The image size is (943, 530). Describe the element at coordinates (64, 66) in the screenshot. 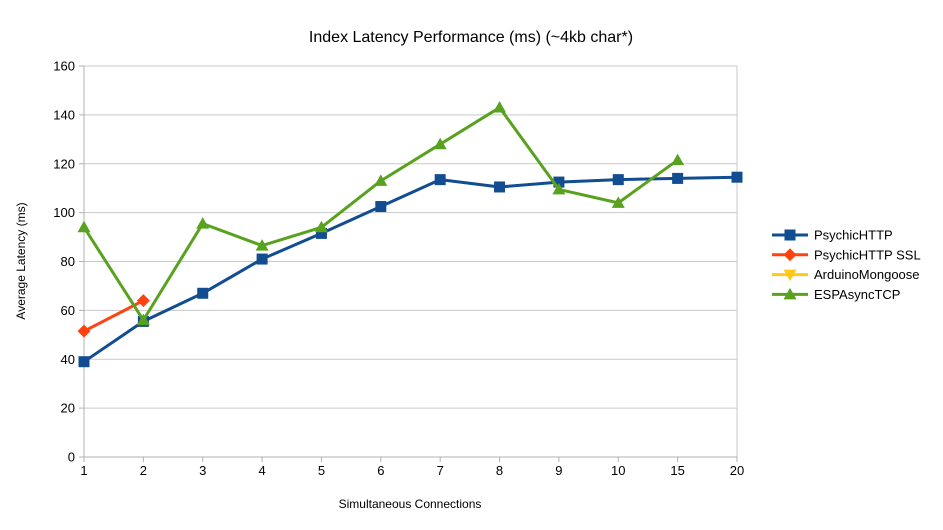

I see `y-tick-label: 160` at that location.